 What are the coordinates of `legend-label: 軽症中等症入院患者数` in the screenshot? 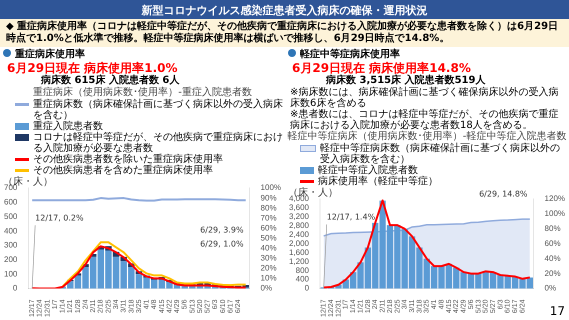 It's located at (368, 170).